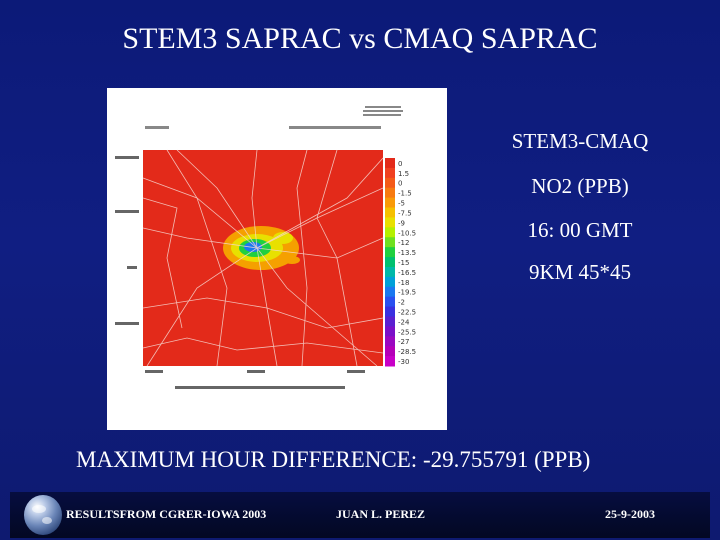 This screenshot has height=540, width=720. What do you see at coordinates (403, 243) in the screenshot?
I see `legend-label: -12` at bounding box center [403, 243].